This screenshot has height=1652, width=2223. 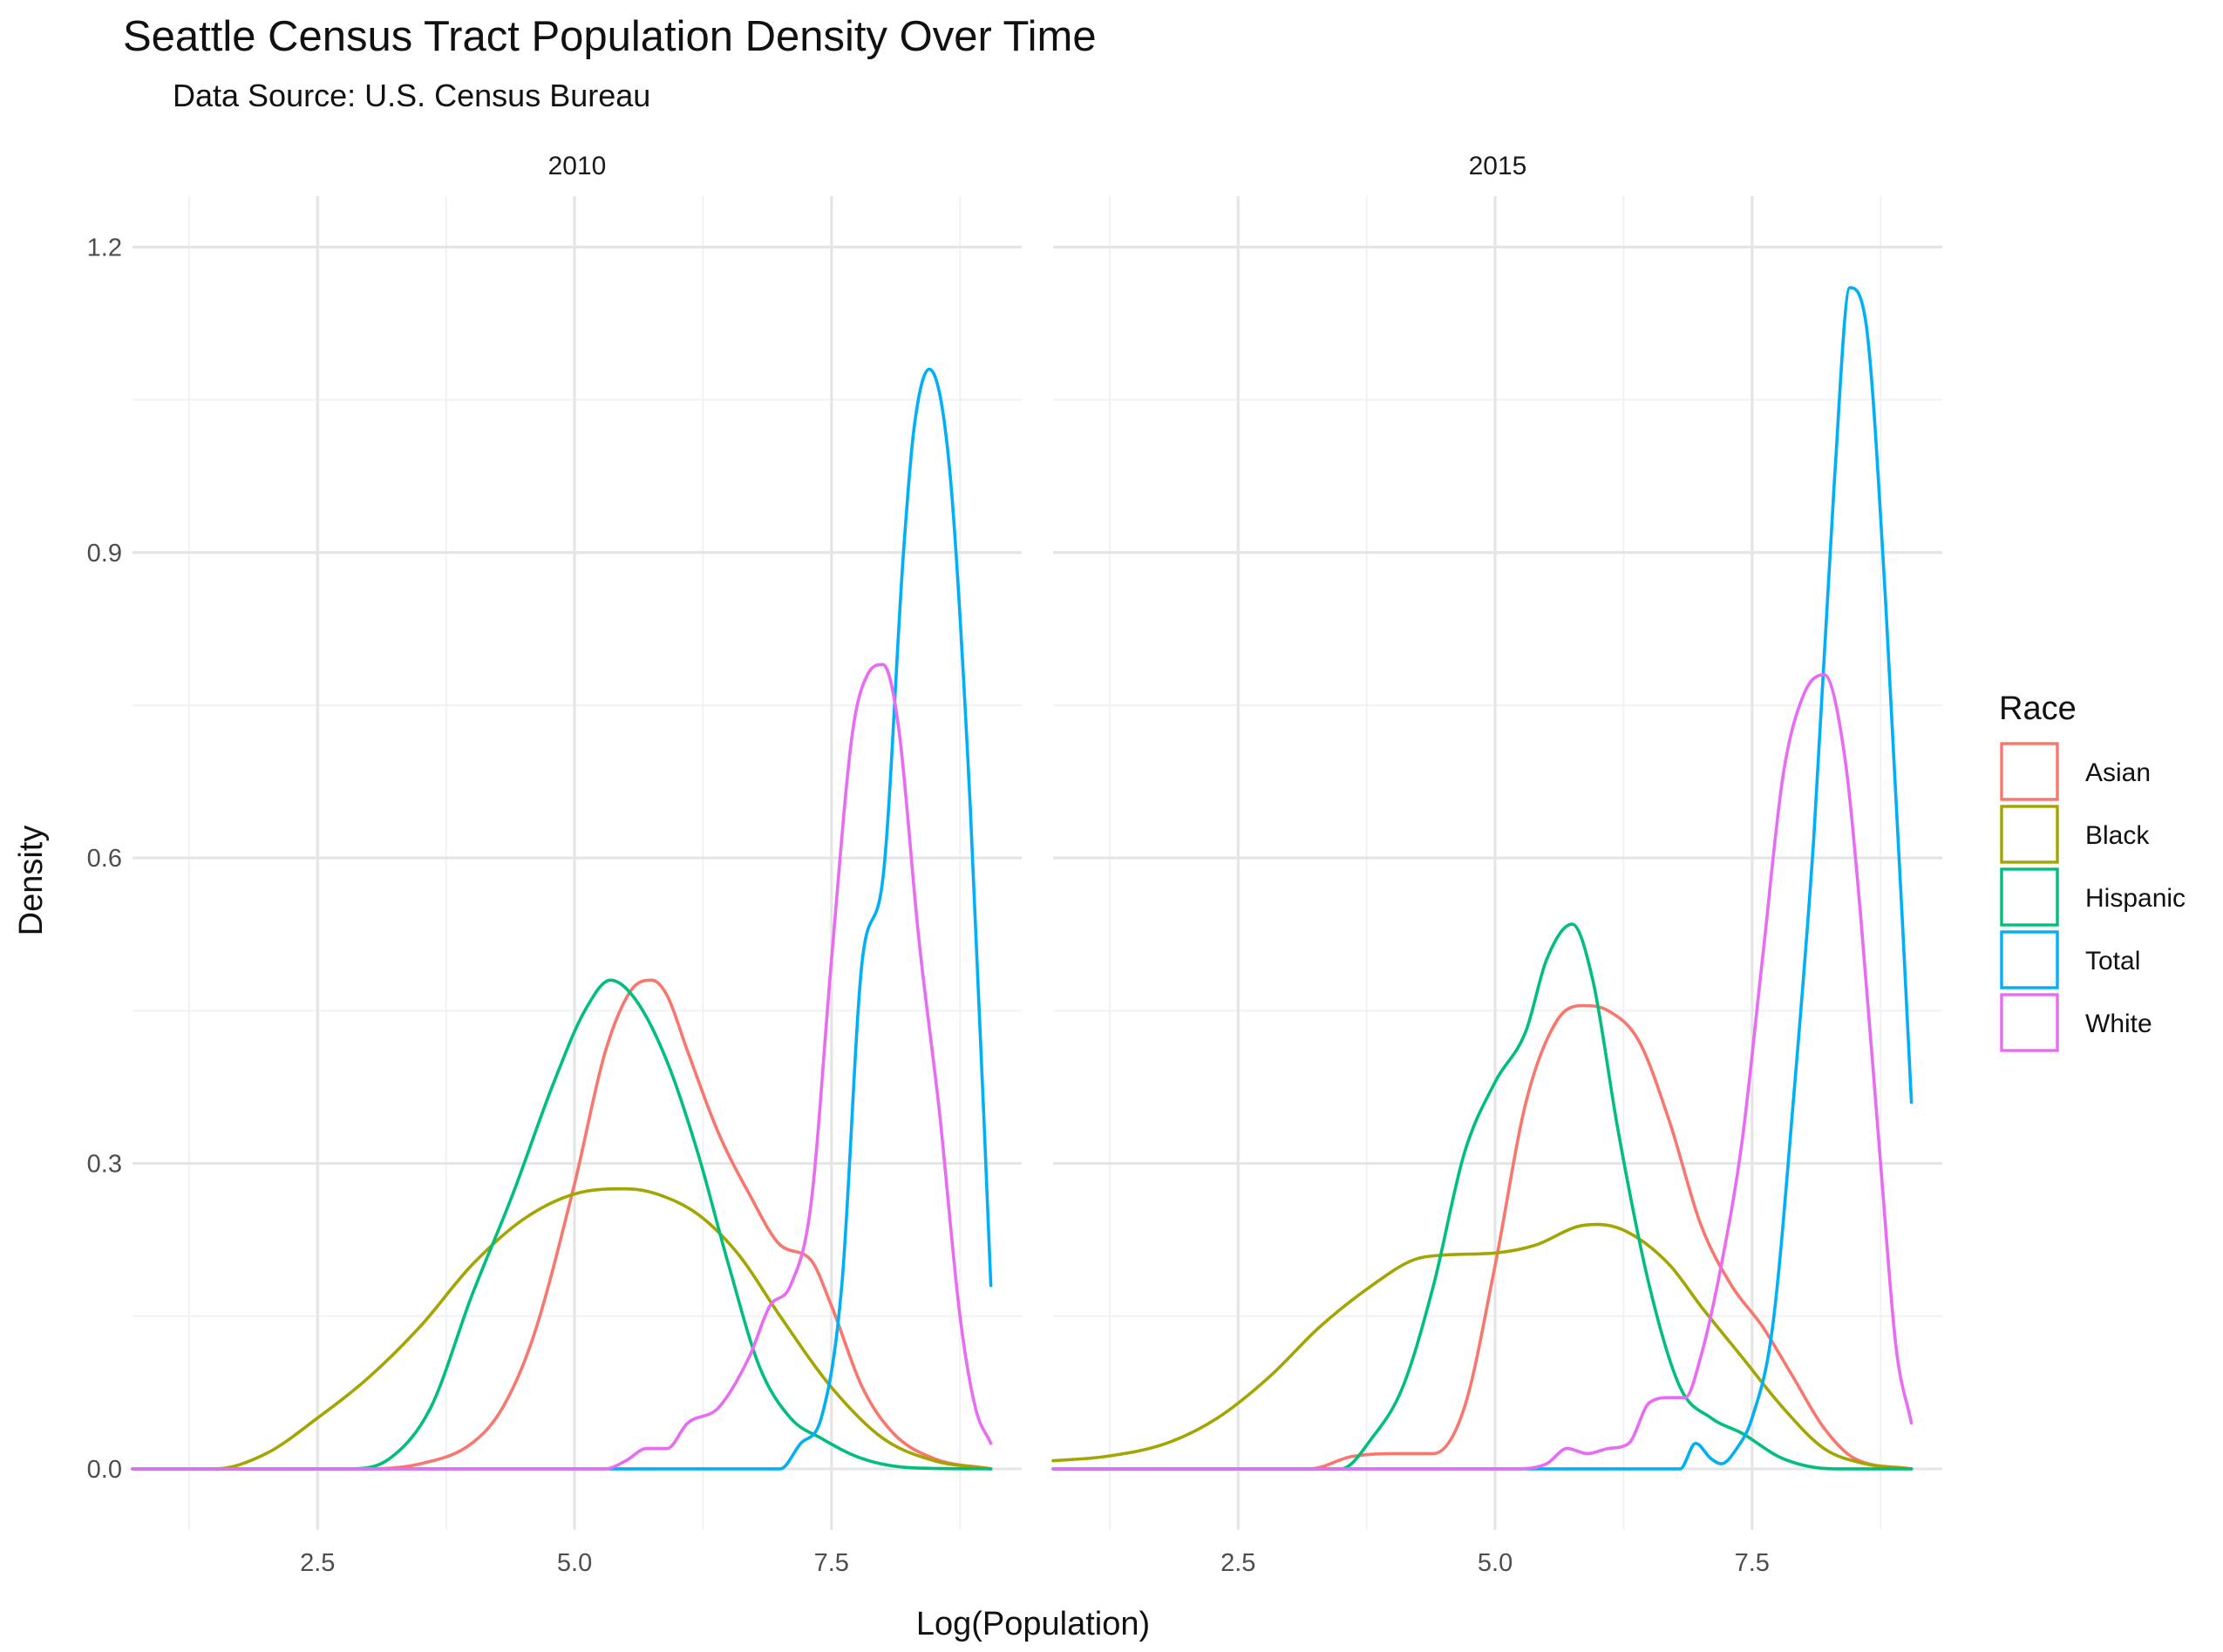 What do you see at coordinates (411, 95) in the screenshot?
I see `chart-subtitle: Data Source: U.S. Census Bureau` at bounding box center [411, 95].